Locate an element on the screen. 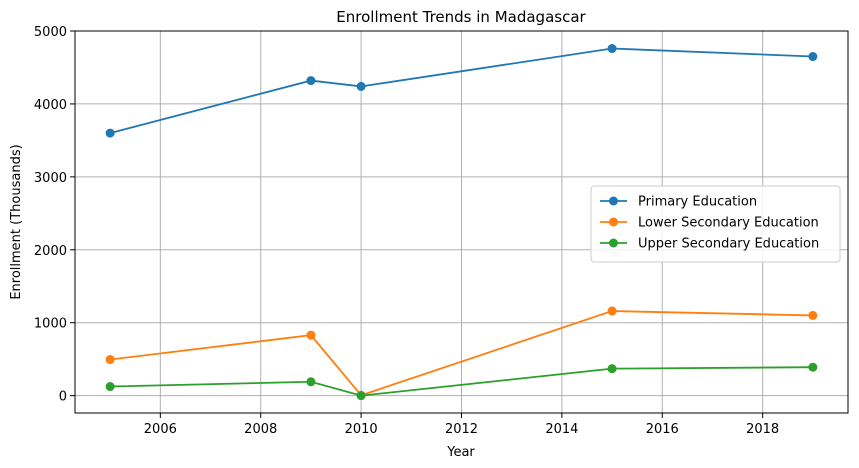  x-axis: 2006 2008 2010 2012 2014 2016 2018 is located at coordinates (461, 425).